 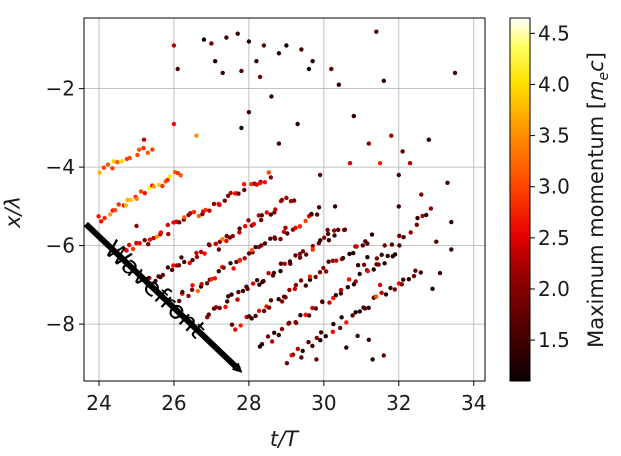 I want to click on colorbar-ticks: 1.5 2.0 2.5 3.0 3.5 4.0 4.5, so click(x=550, y=186).